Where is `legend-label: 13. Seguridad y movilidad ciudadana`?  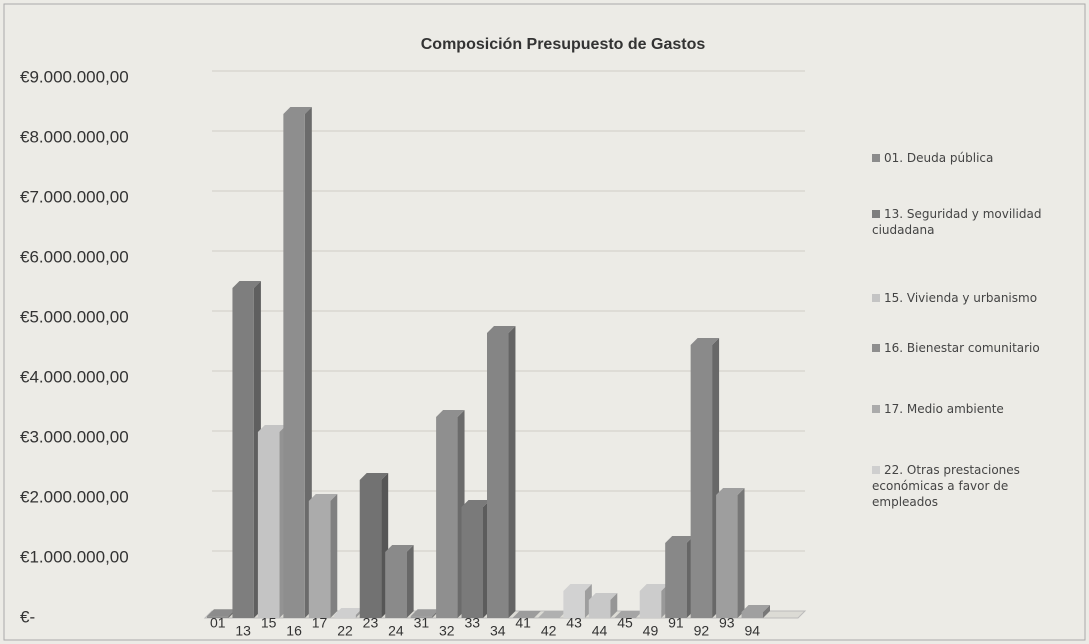
legend-label: 13. Seguridad y movilidad ciudadana is located at coordinates (957, 222).